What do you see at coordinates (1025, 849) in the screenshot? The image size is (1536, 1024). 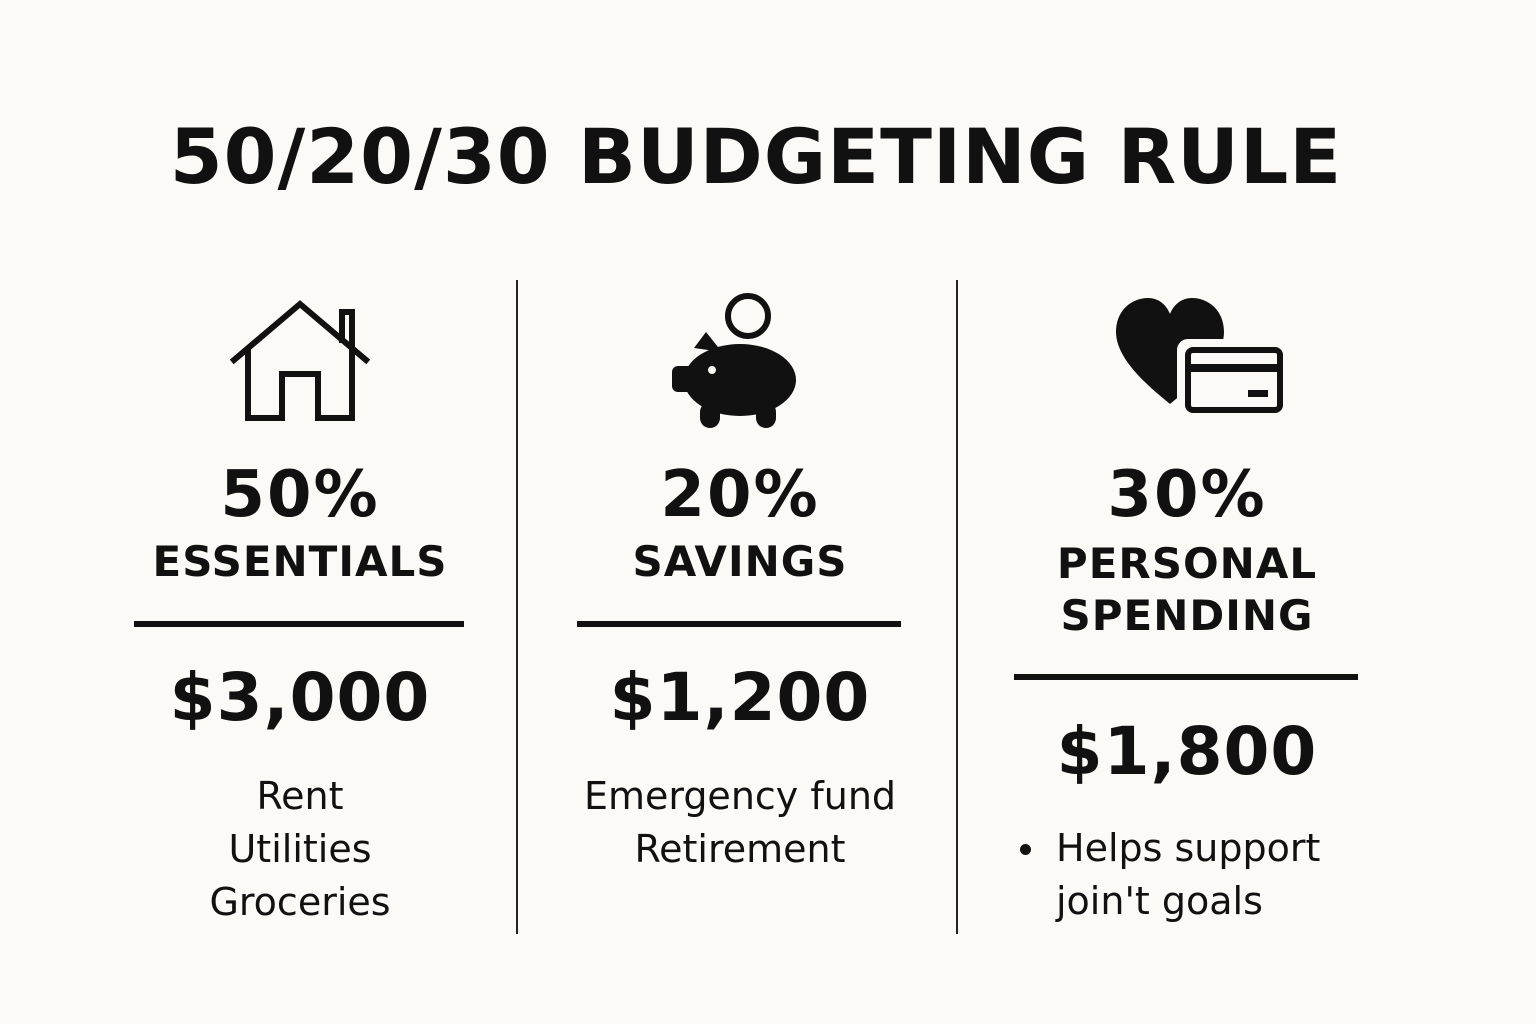 I see `bullet-dot` at bounding box center [1025, 849].